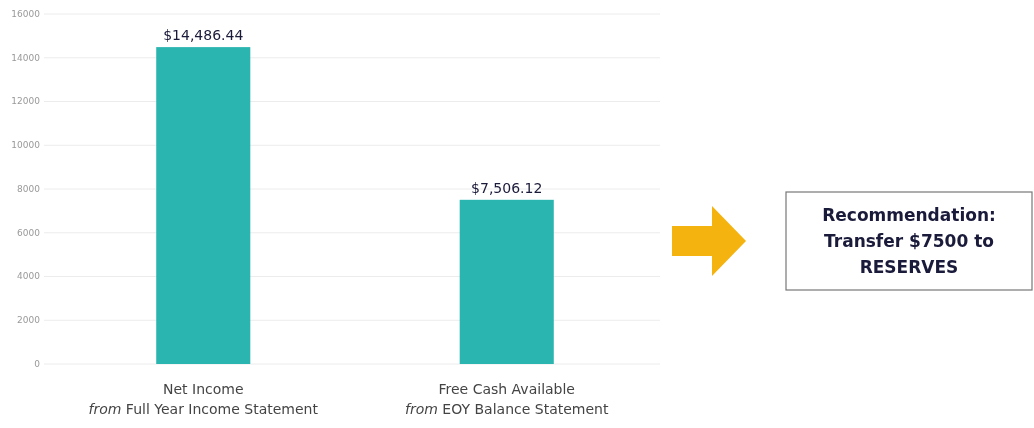  Describe the element at coordinates (507, 399) in the screenshot. I see `x-tick-label: Free Cash Available from EOY Balance Statement` at that location.